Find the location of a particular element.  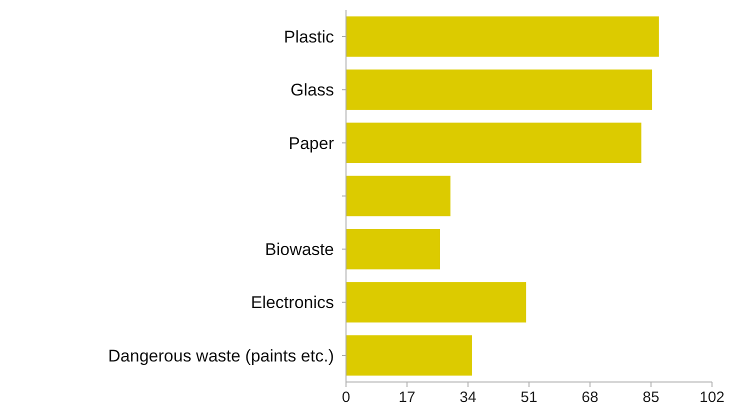

x-tick-label: 51 is located at coordinates (529, 397).